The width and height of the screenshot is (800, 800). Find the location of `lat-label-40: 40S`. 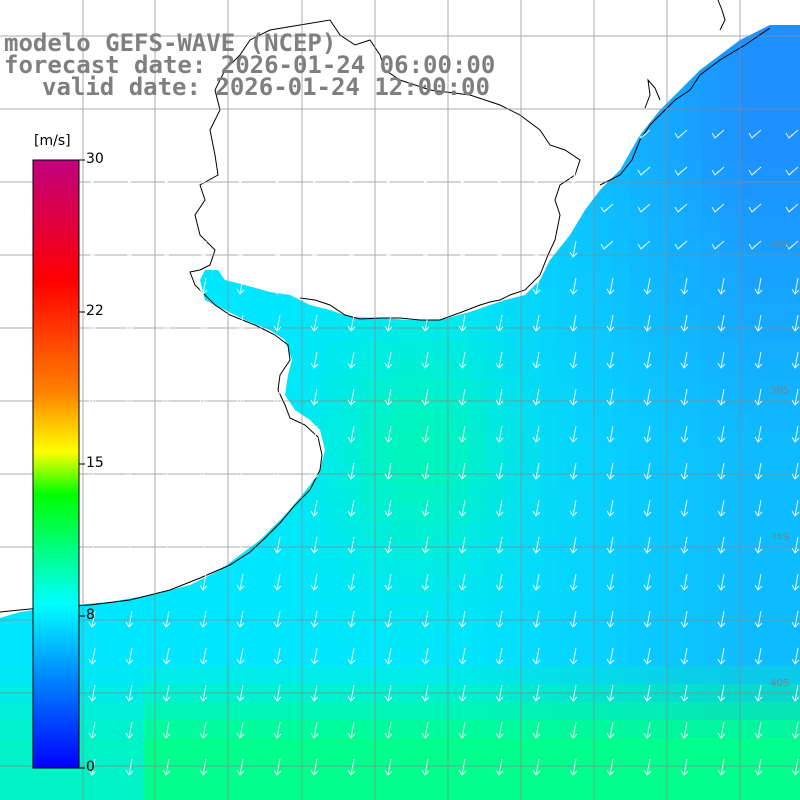

lat-label-40: 40S is located at coordinates (779, 683).